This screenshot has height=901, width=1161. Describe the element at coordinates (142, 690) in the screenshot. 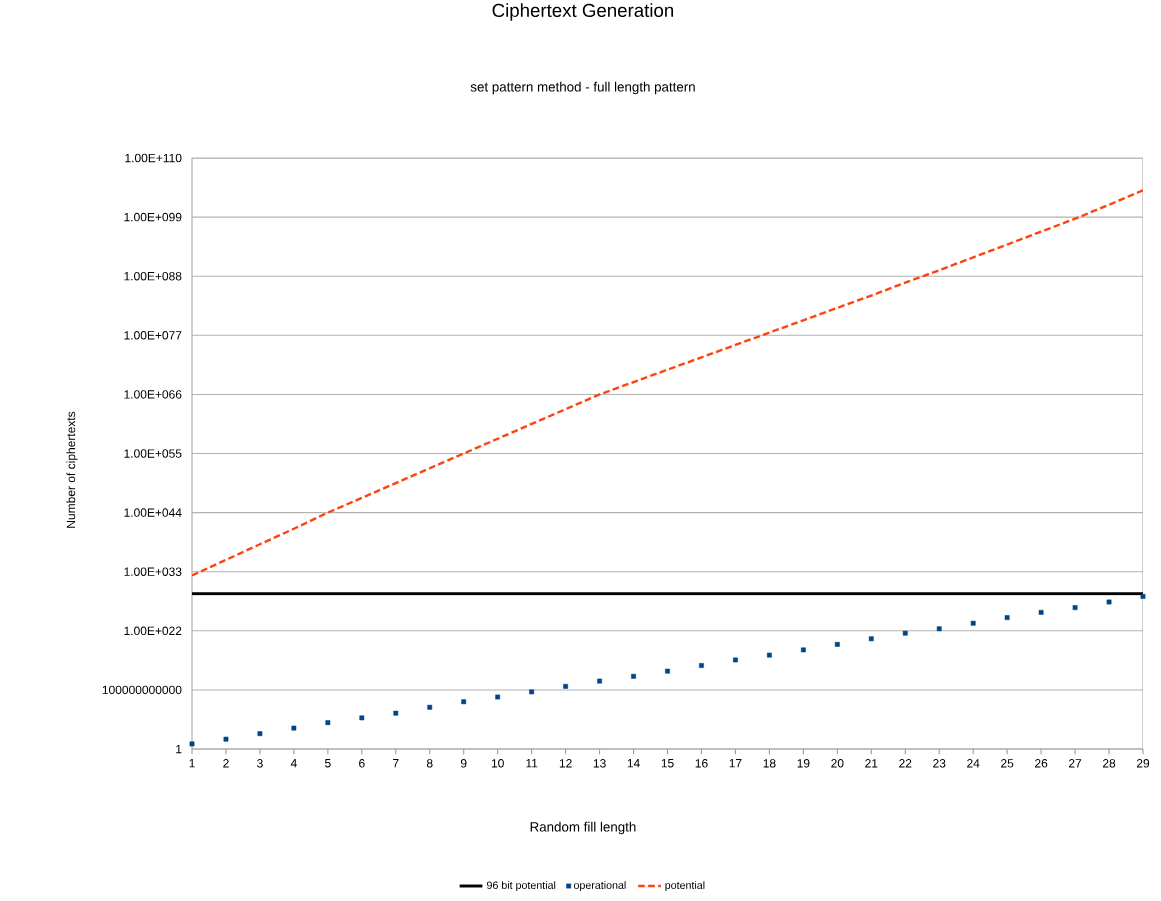

I see `y-tick-label: 100000000000` at that location.